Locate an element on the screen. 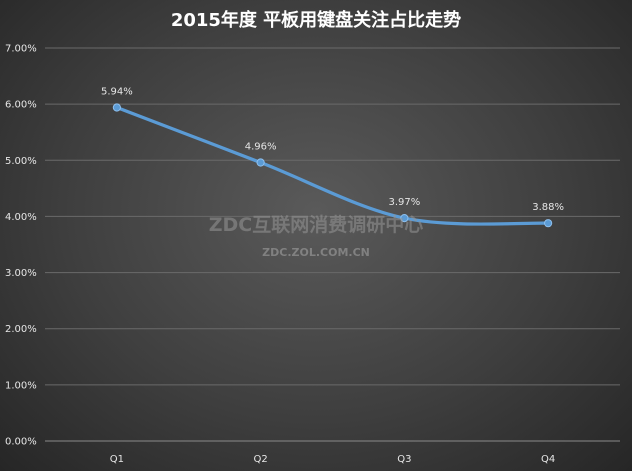  data-label: 3.97% is located at coordinates (404, 202).